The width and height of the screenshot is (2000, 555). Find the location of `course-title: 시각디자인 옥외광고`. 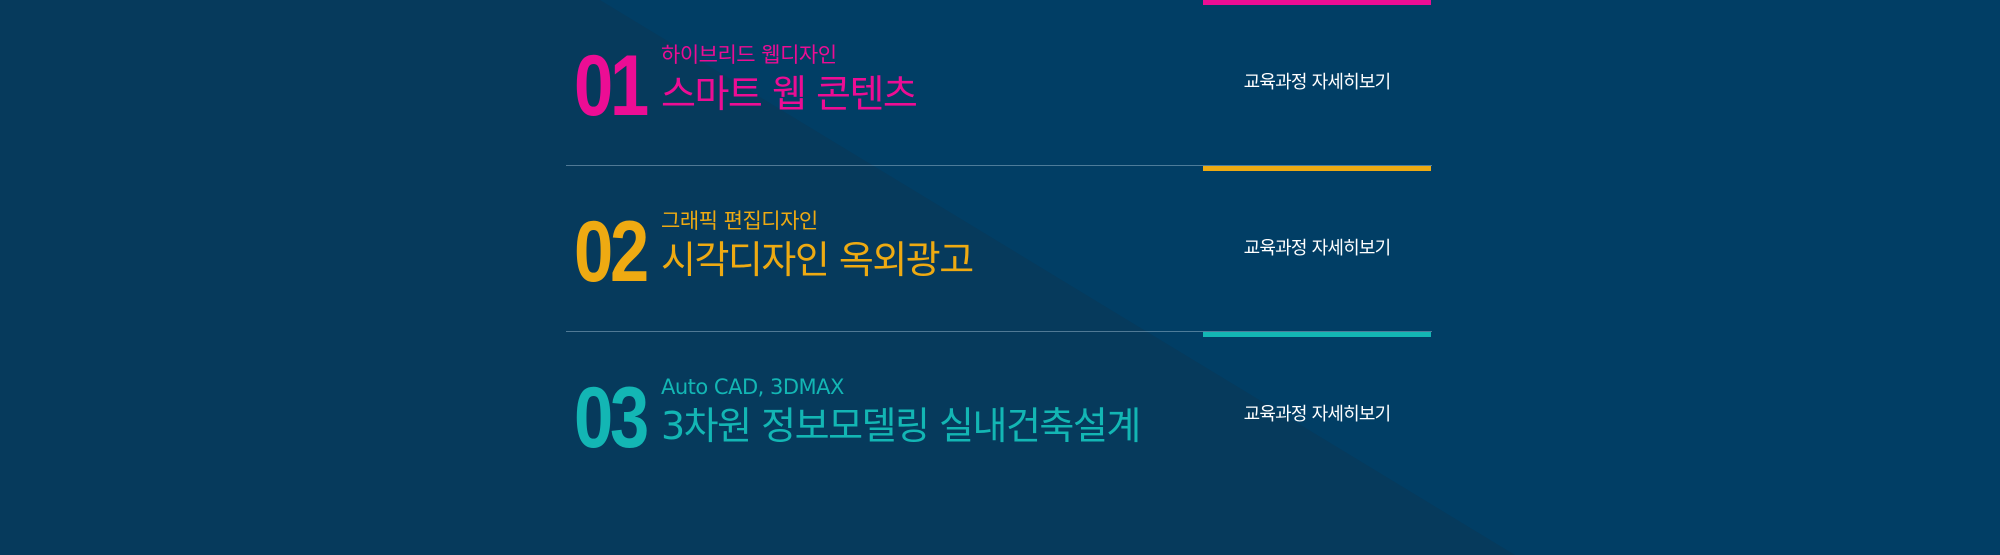

course-title: 시각디자인 옥외광고 is located at coordinates (817, 260).